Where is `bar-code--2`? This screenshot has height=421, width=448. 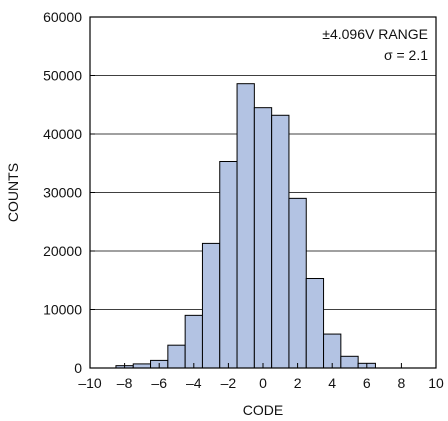
bar-code--2 is located at coordinates (228, 264).